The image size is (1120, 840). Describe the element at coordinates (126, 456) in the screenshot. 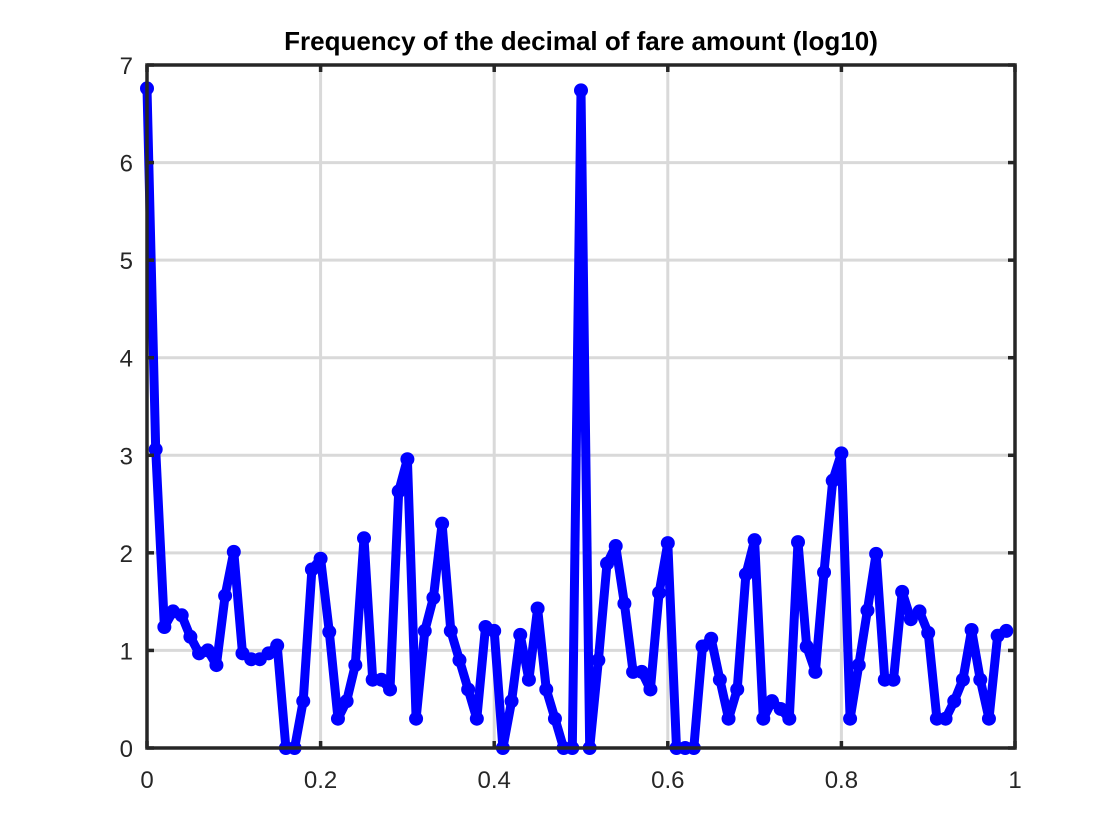

I see `y-tick-label: 3` at that location.